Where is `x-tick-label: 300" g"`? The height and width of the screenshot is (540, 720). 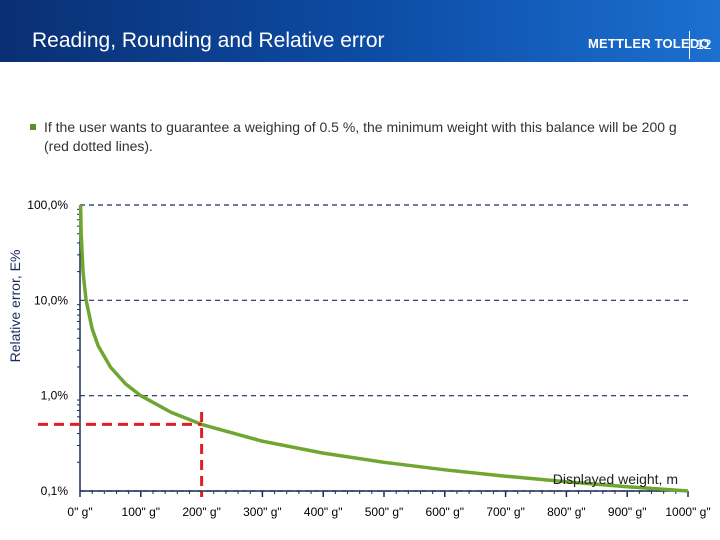
x-tick-label: 300" g" is located at coordinates (262, 512).